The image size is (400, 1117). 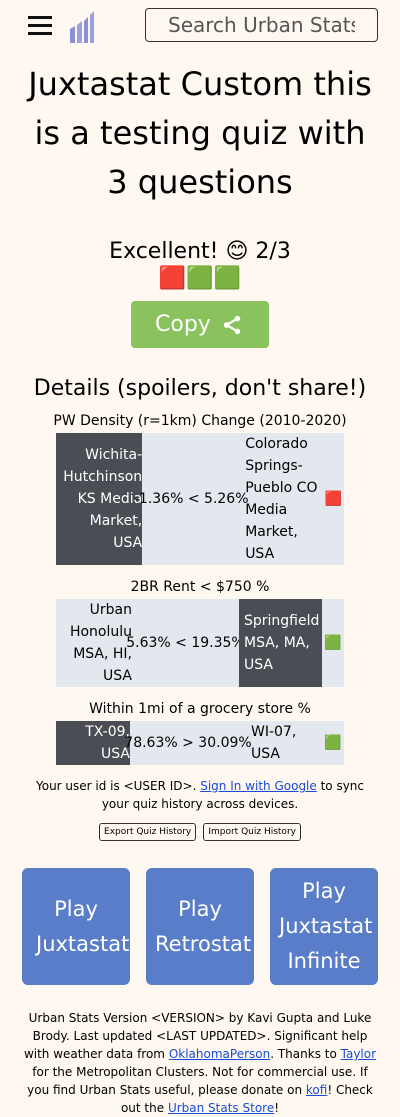 I want to click on kofi-link: kofi, so click(x=316, y=1090).